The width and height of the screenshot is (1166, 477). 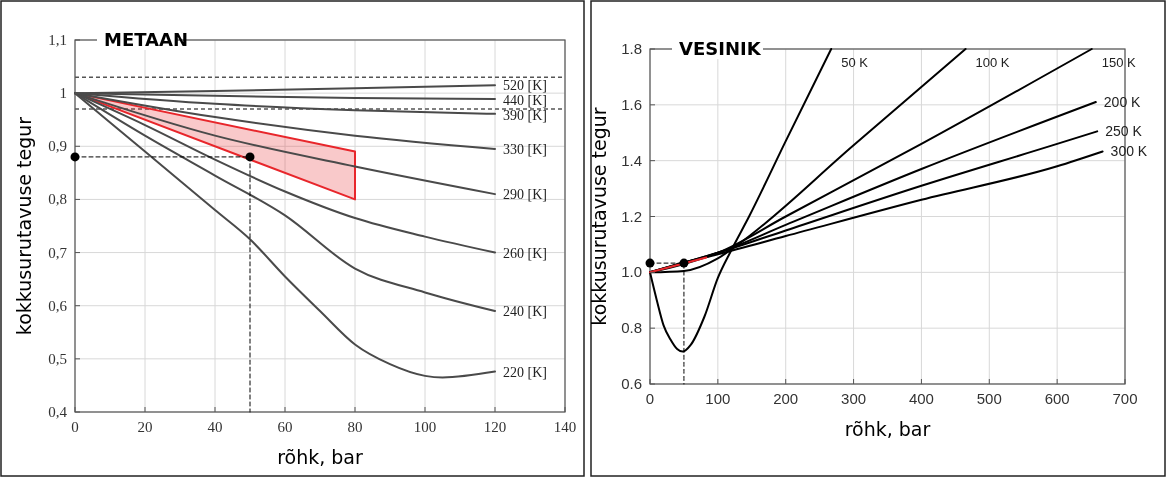 I want to click on x-tick-label: 20, so click(x=145, y=427).